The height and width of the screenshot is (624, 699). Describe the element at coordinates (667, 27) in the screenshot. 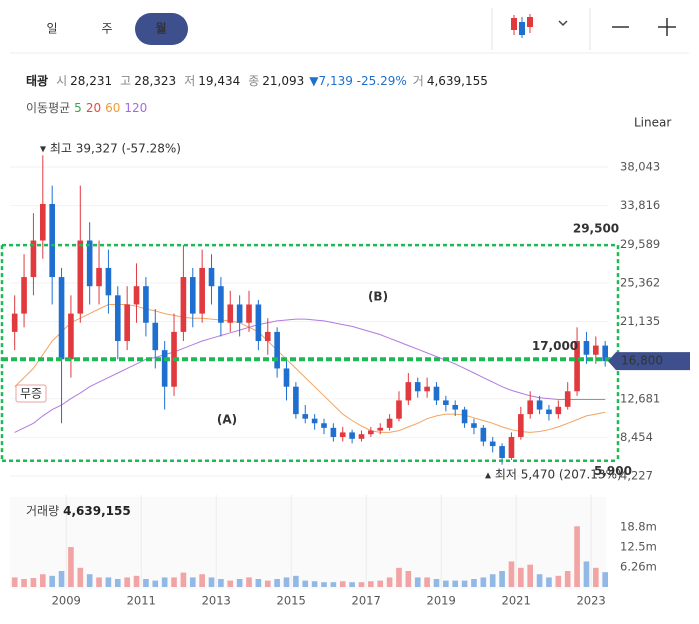

I see `zoom-in` at that location.